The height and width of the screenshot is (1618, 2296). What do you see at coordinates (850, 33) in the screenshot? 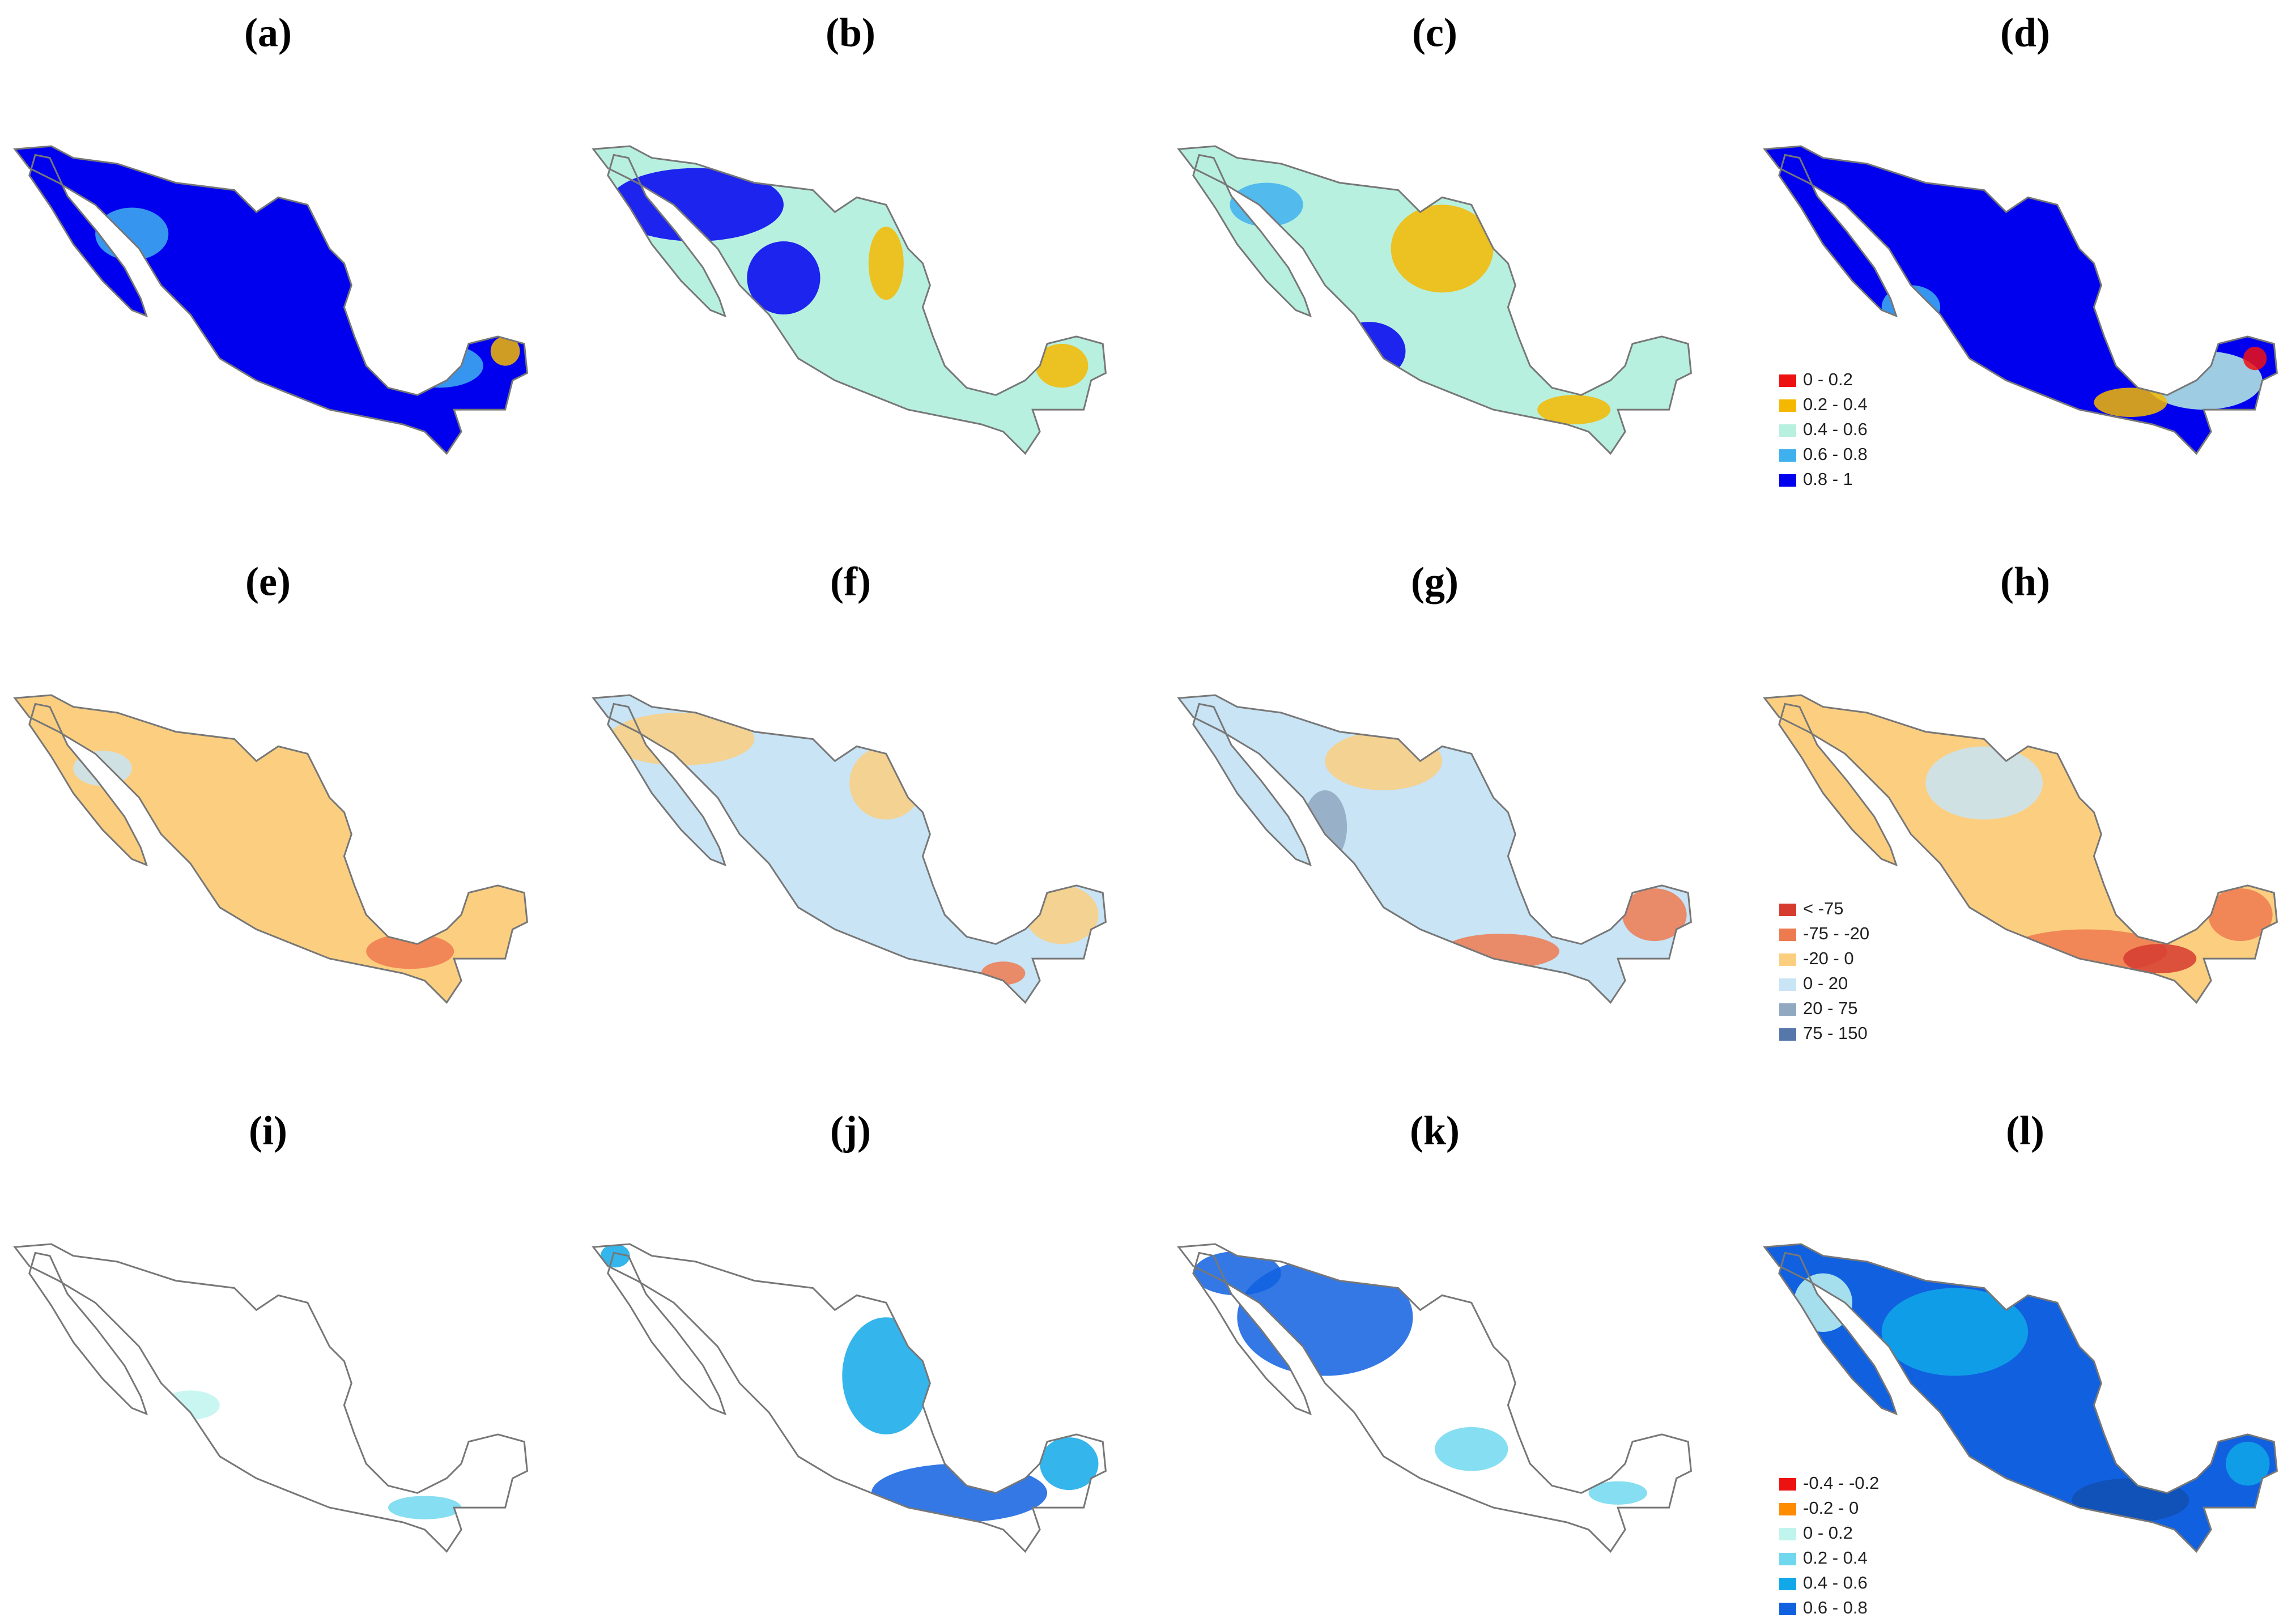
I see `panel-label: (b)` at bounding box center [850, 33].